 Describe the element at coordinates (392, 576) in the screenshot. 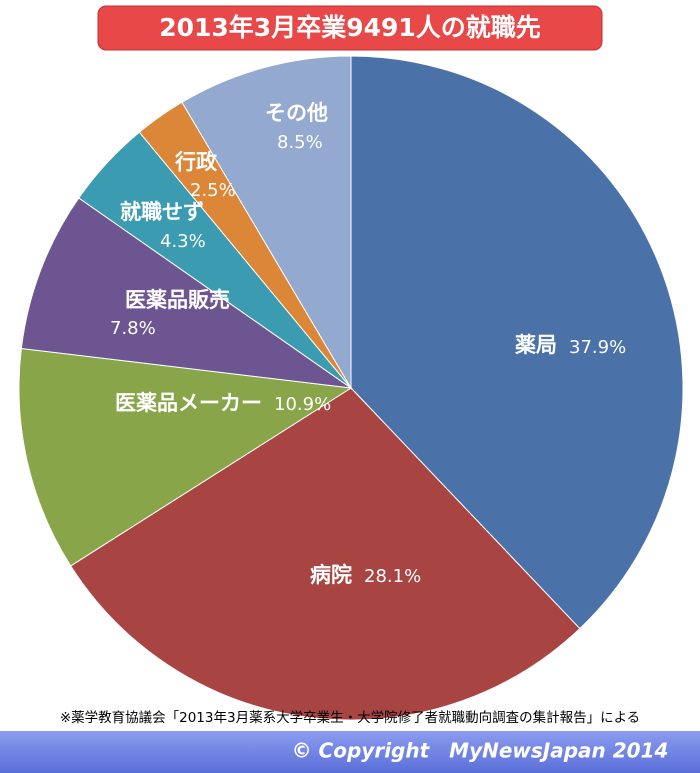

I see `value-label: 28.1%` at that location.